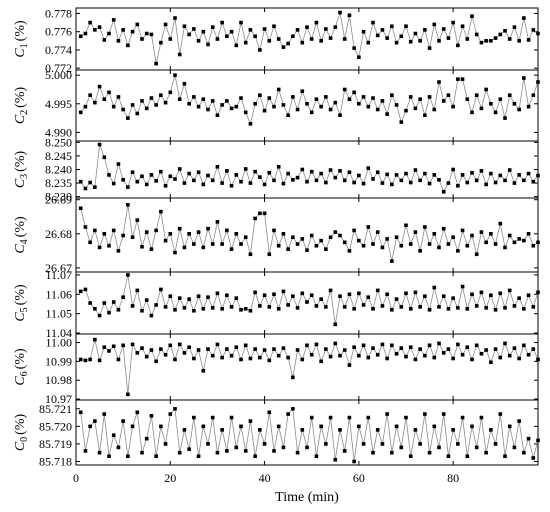  What do you see at coordinates (58, 380) in the screenshot?
I see `y-tick-label: 10.98` at bounding box center [58, 380].